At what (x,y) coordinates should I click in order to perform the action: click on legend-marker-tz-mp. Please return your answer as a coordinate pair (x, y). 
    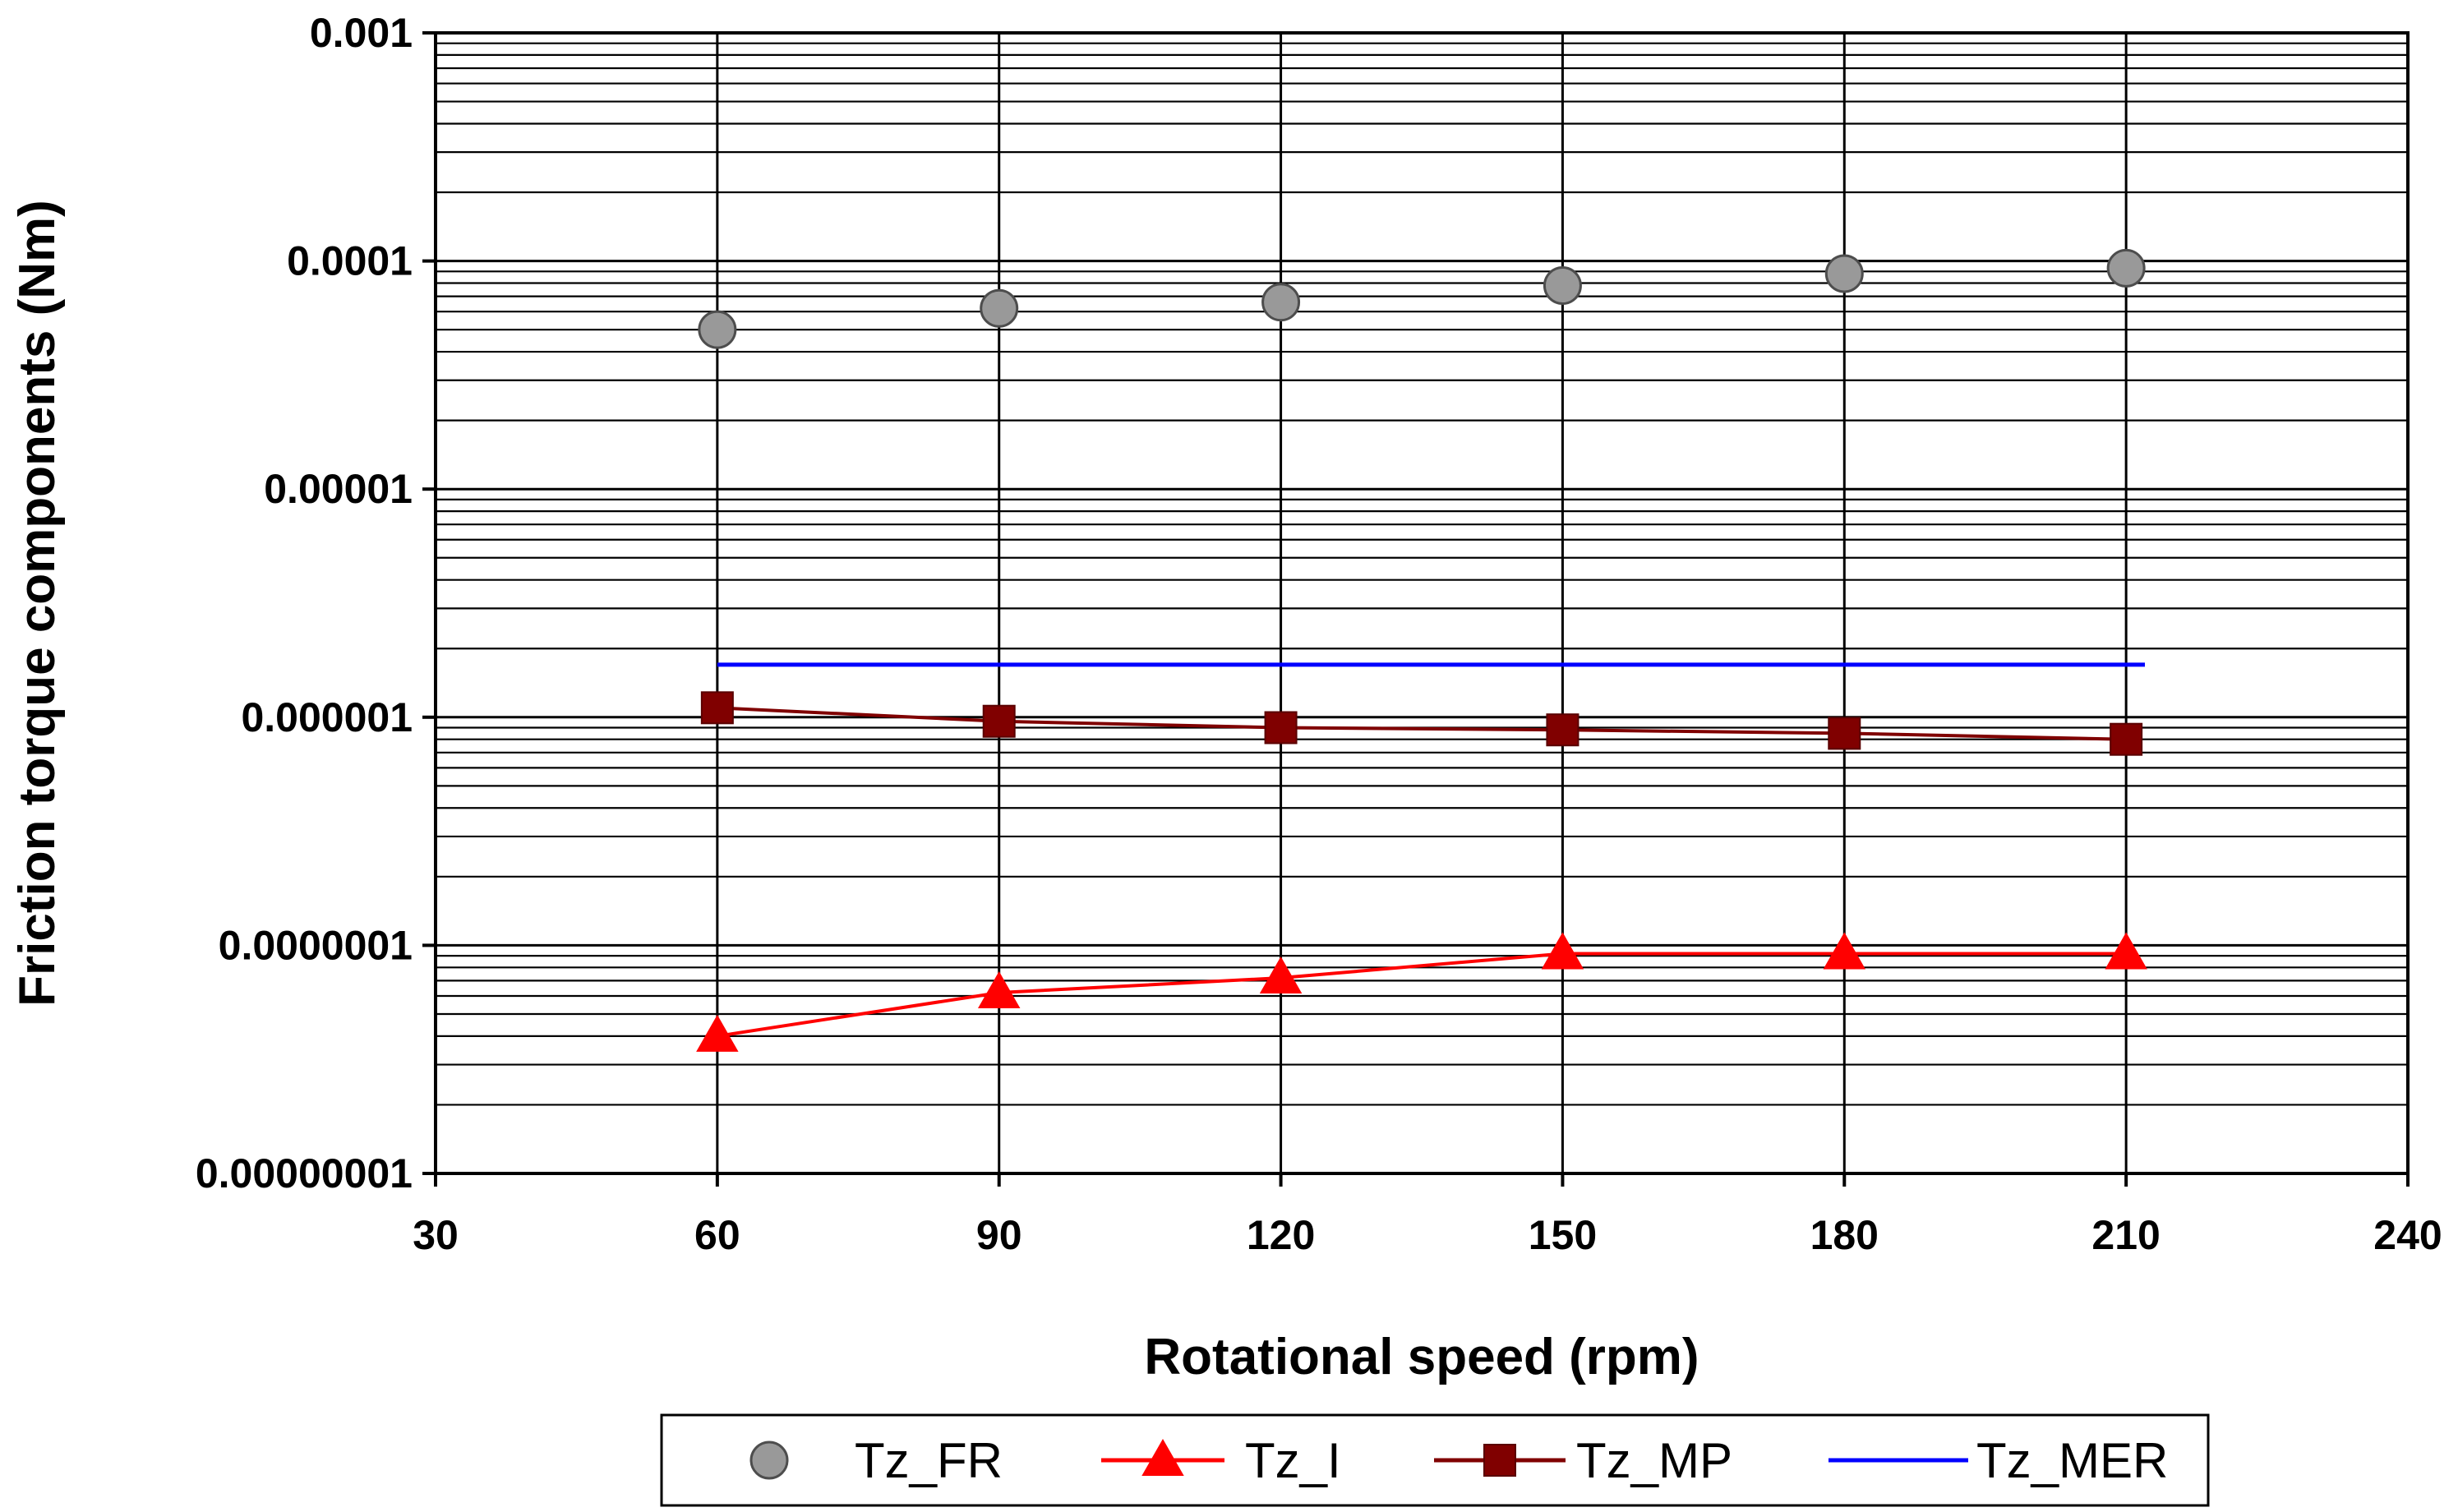
    Looking at the image, I should click on (1500, 1460).